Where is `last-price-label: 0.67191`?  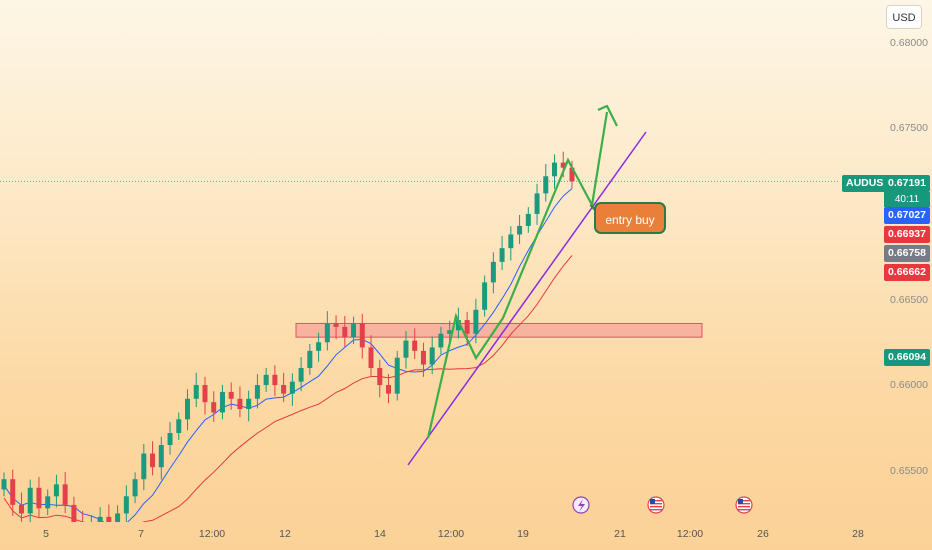 last-price-label: 0.67191 is located at coordinates (907, 183).